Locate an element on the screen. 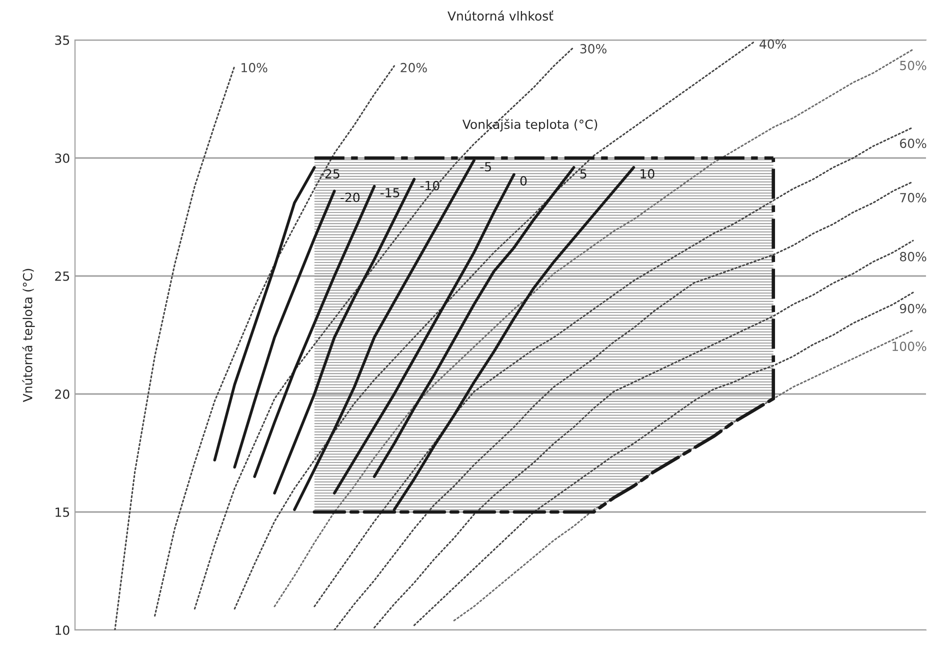  series-label: 60% is located at coordinates (913, 143).